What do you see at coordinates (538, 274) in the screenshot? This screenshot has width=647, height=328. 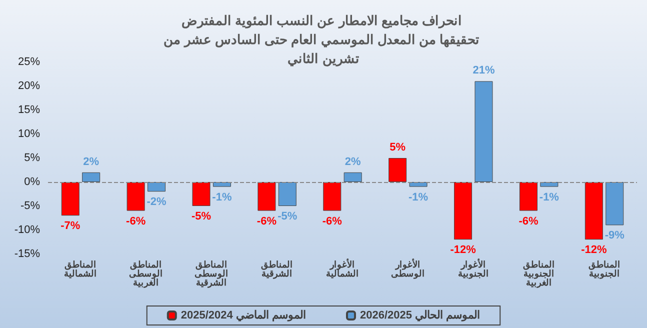 I see `x-tick-label: المناطق الجنوبية الغربية` at bounding box center [538, 274].